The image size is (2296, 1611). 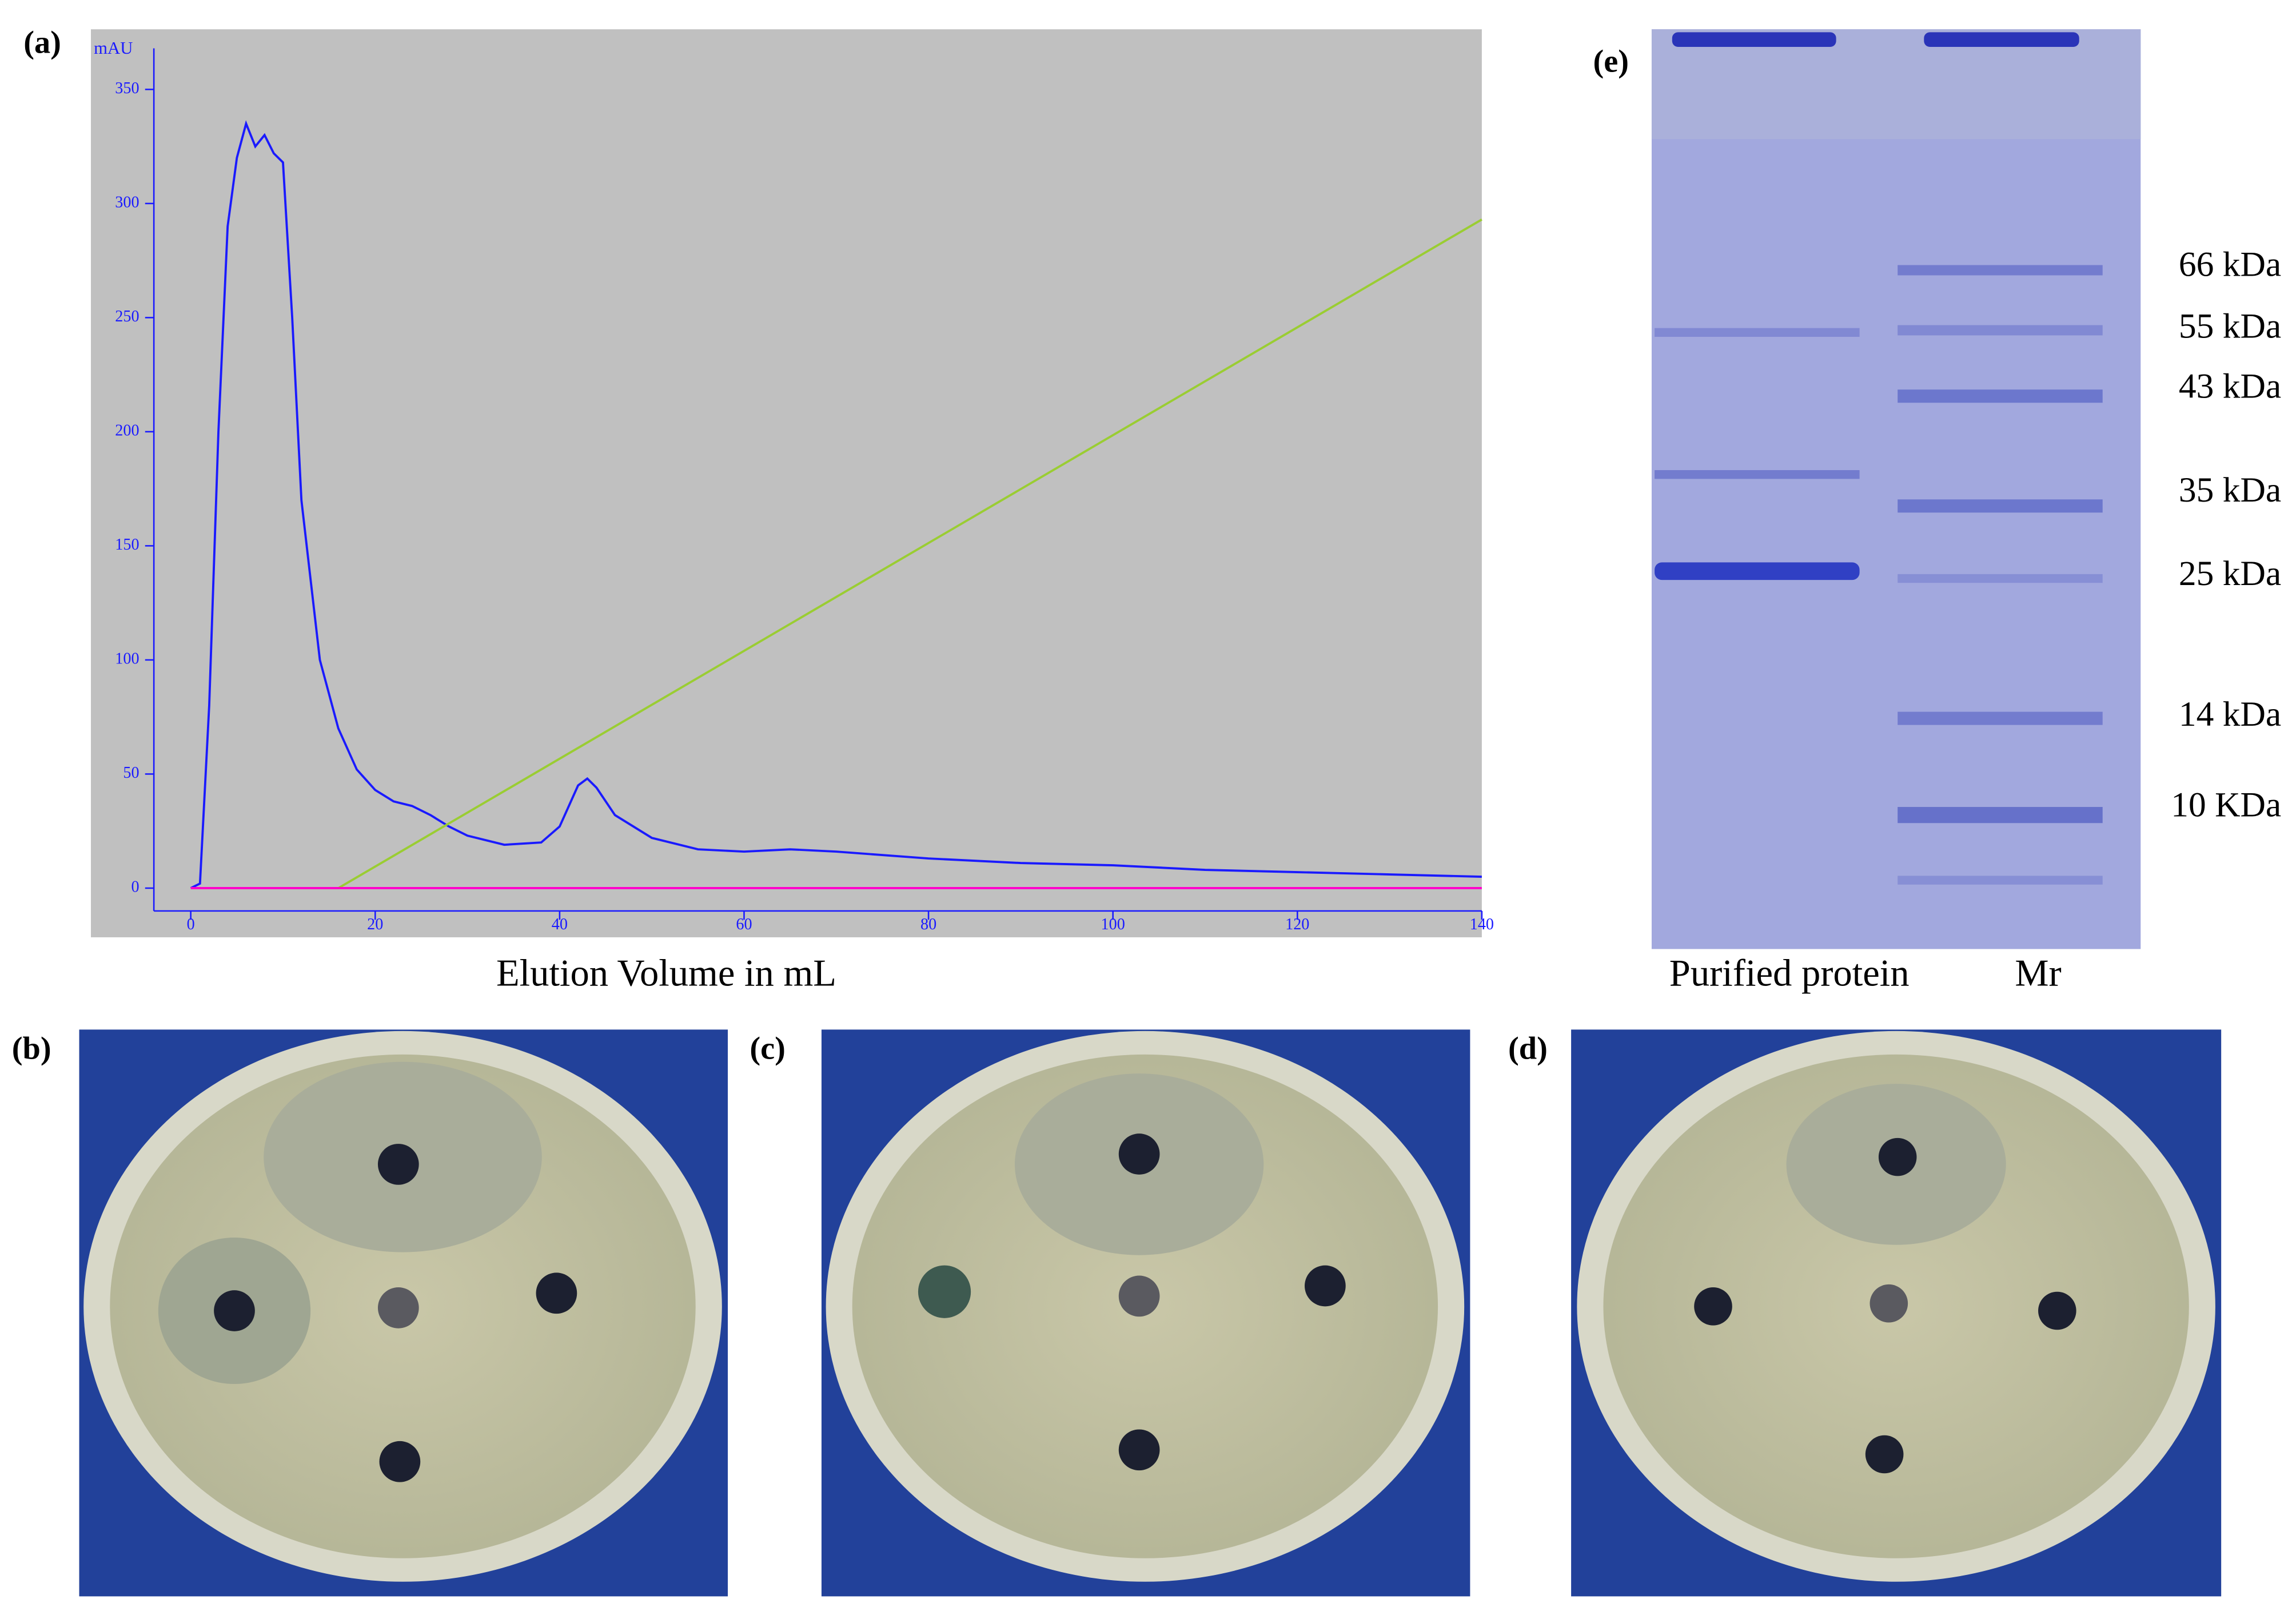 I want to click on marker-label: 66 kDa, so click(x=2230, y=264).